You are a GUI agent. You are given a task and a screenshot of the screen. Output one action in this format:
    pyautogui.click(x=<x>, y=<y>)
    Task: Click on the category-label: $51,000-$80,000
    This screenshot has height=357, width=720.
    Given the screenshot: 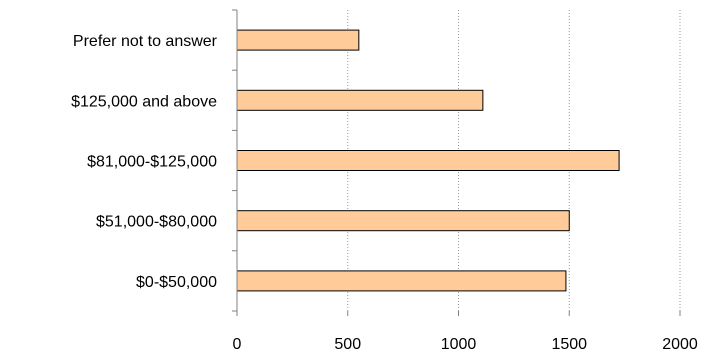 What is the action you would take?
    pyautogui.click(x=156, y=222)
    